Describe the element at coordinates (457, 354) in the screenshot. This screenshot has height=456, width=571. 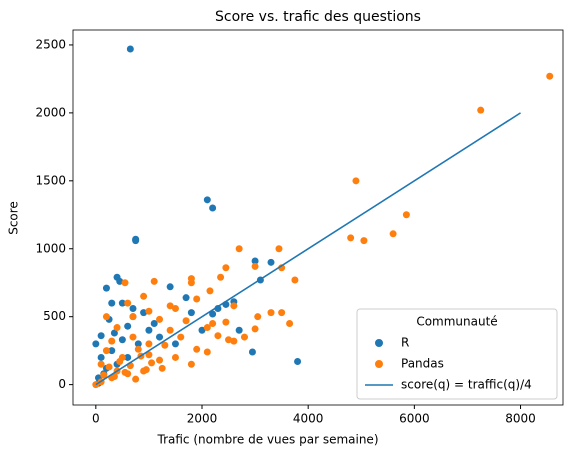
I see `legend-box` at that location.